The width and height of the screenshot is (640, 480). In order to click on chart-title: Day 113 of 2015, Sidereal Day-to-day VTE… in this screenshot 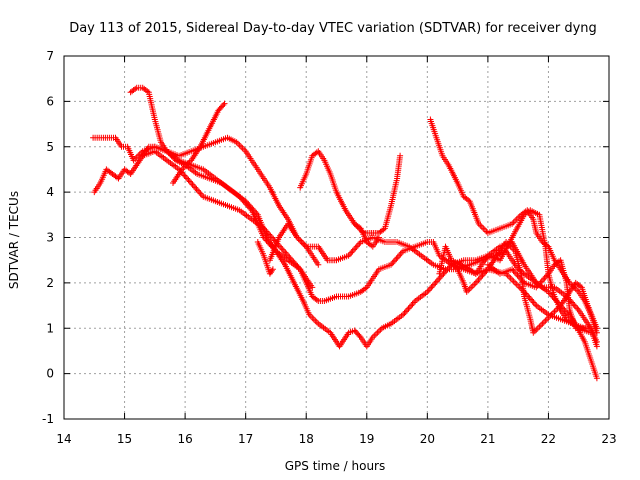, I will do `click(333, 28)`.